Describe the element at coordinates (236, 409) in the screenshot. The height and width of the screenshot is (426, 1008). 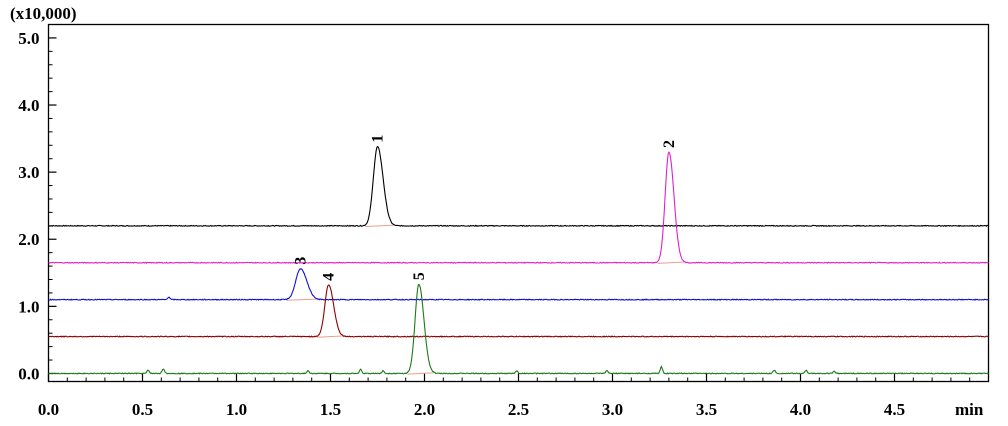
I see `x-tick-label: 1.0` at that location.